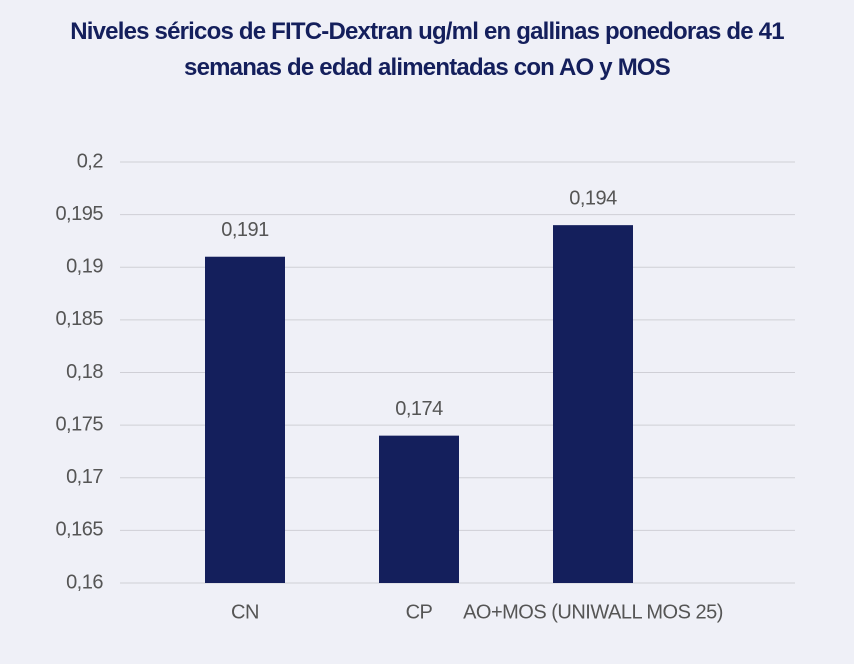 The height and width of the screenshot is (664, 854). I want to click on y-tick-label: 0,165, so click(79, 530).